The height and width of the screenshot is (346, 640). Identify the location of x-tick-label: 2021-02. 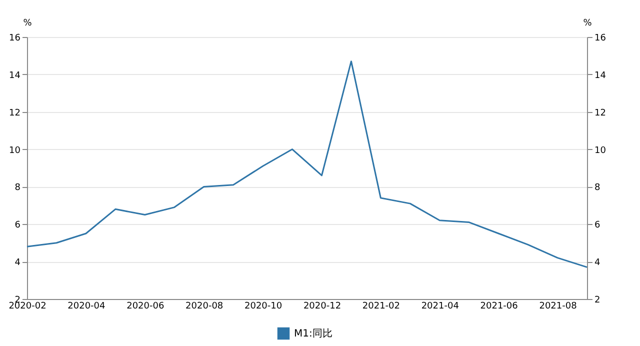
(381, 307).